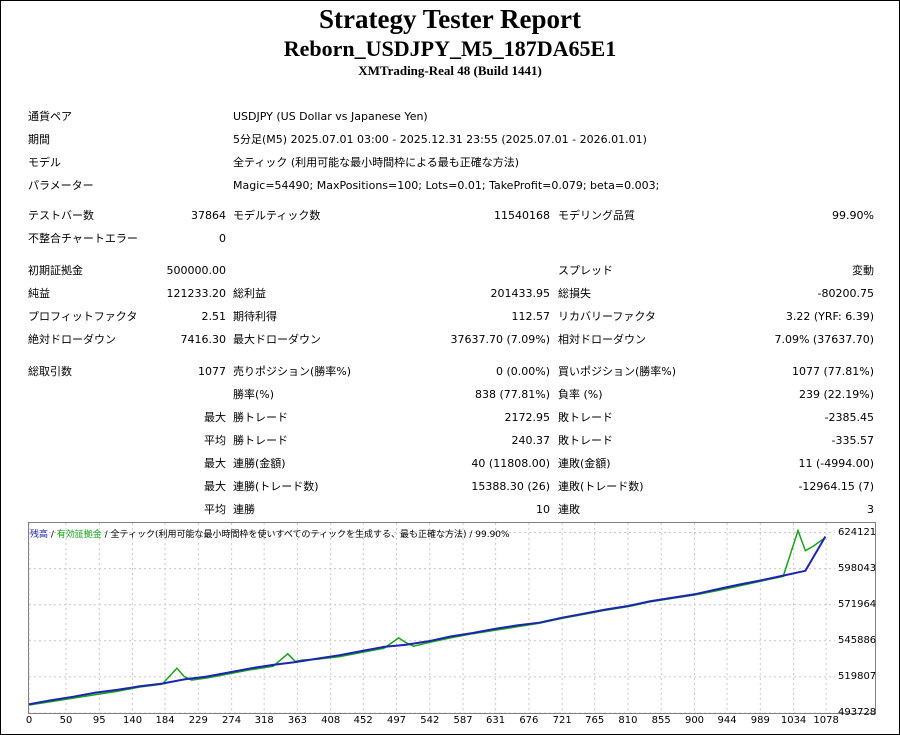 The width and height of the screenshot is (900, 735). What do you see at coordinates (29, 720) in the screenshot?
I see `x-tick-label: 0` at bounding box center [29, 720].